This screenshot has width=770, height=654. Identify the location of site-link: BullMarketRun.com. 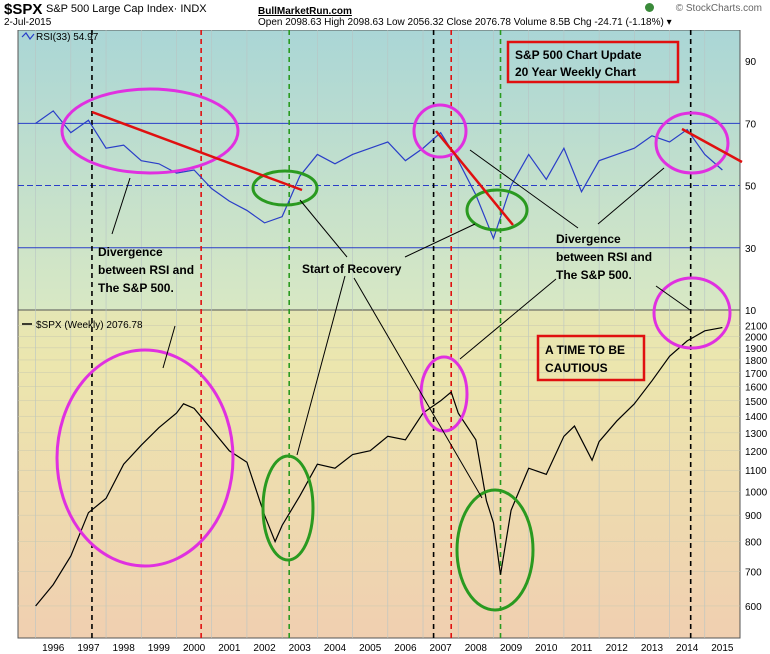
(305, 11).